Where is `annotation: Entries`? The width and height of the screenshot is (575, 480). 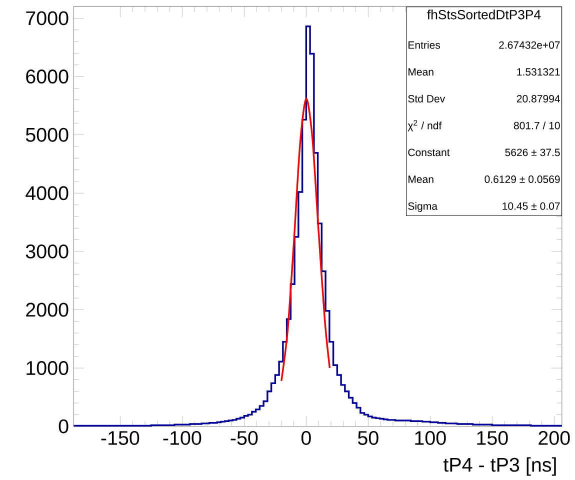
annotation: Entries is located at coordinates (424, 44).